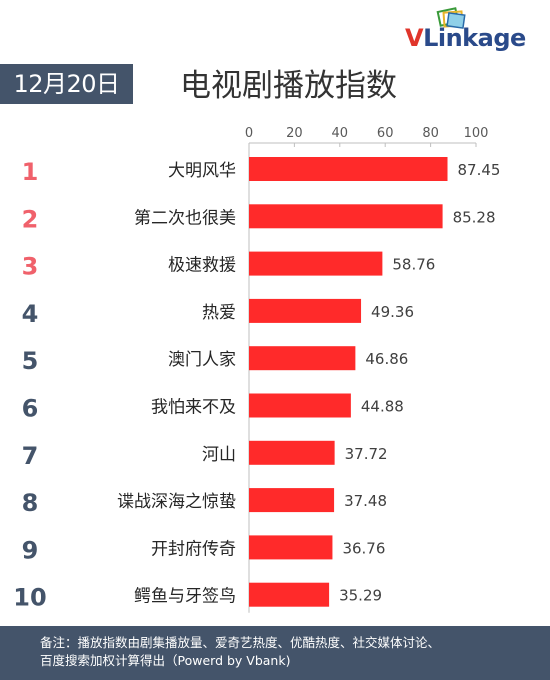 This screenshot has height=680, width=550. Describe the element at coordinates (365, 501) in the screenshot. I see `data-label: 37.48` at that location.